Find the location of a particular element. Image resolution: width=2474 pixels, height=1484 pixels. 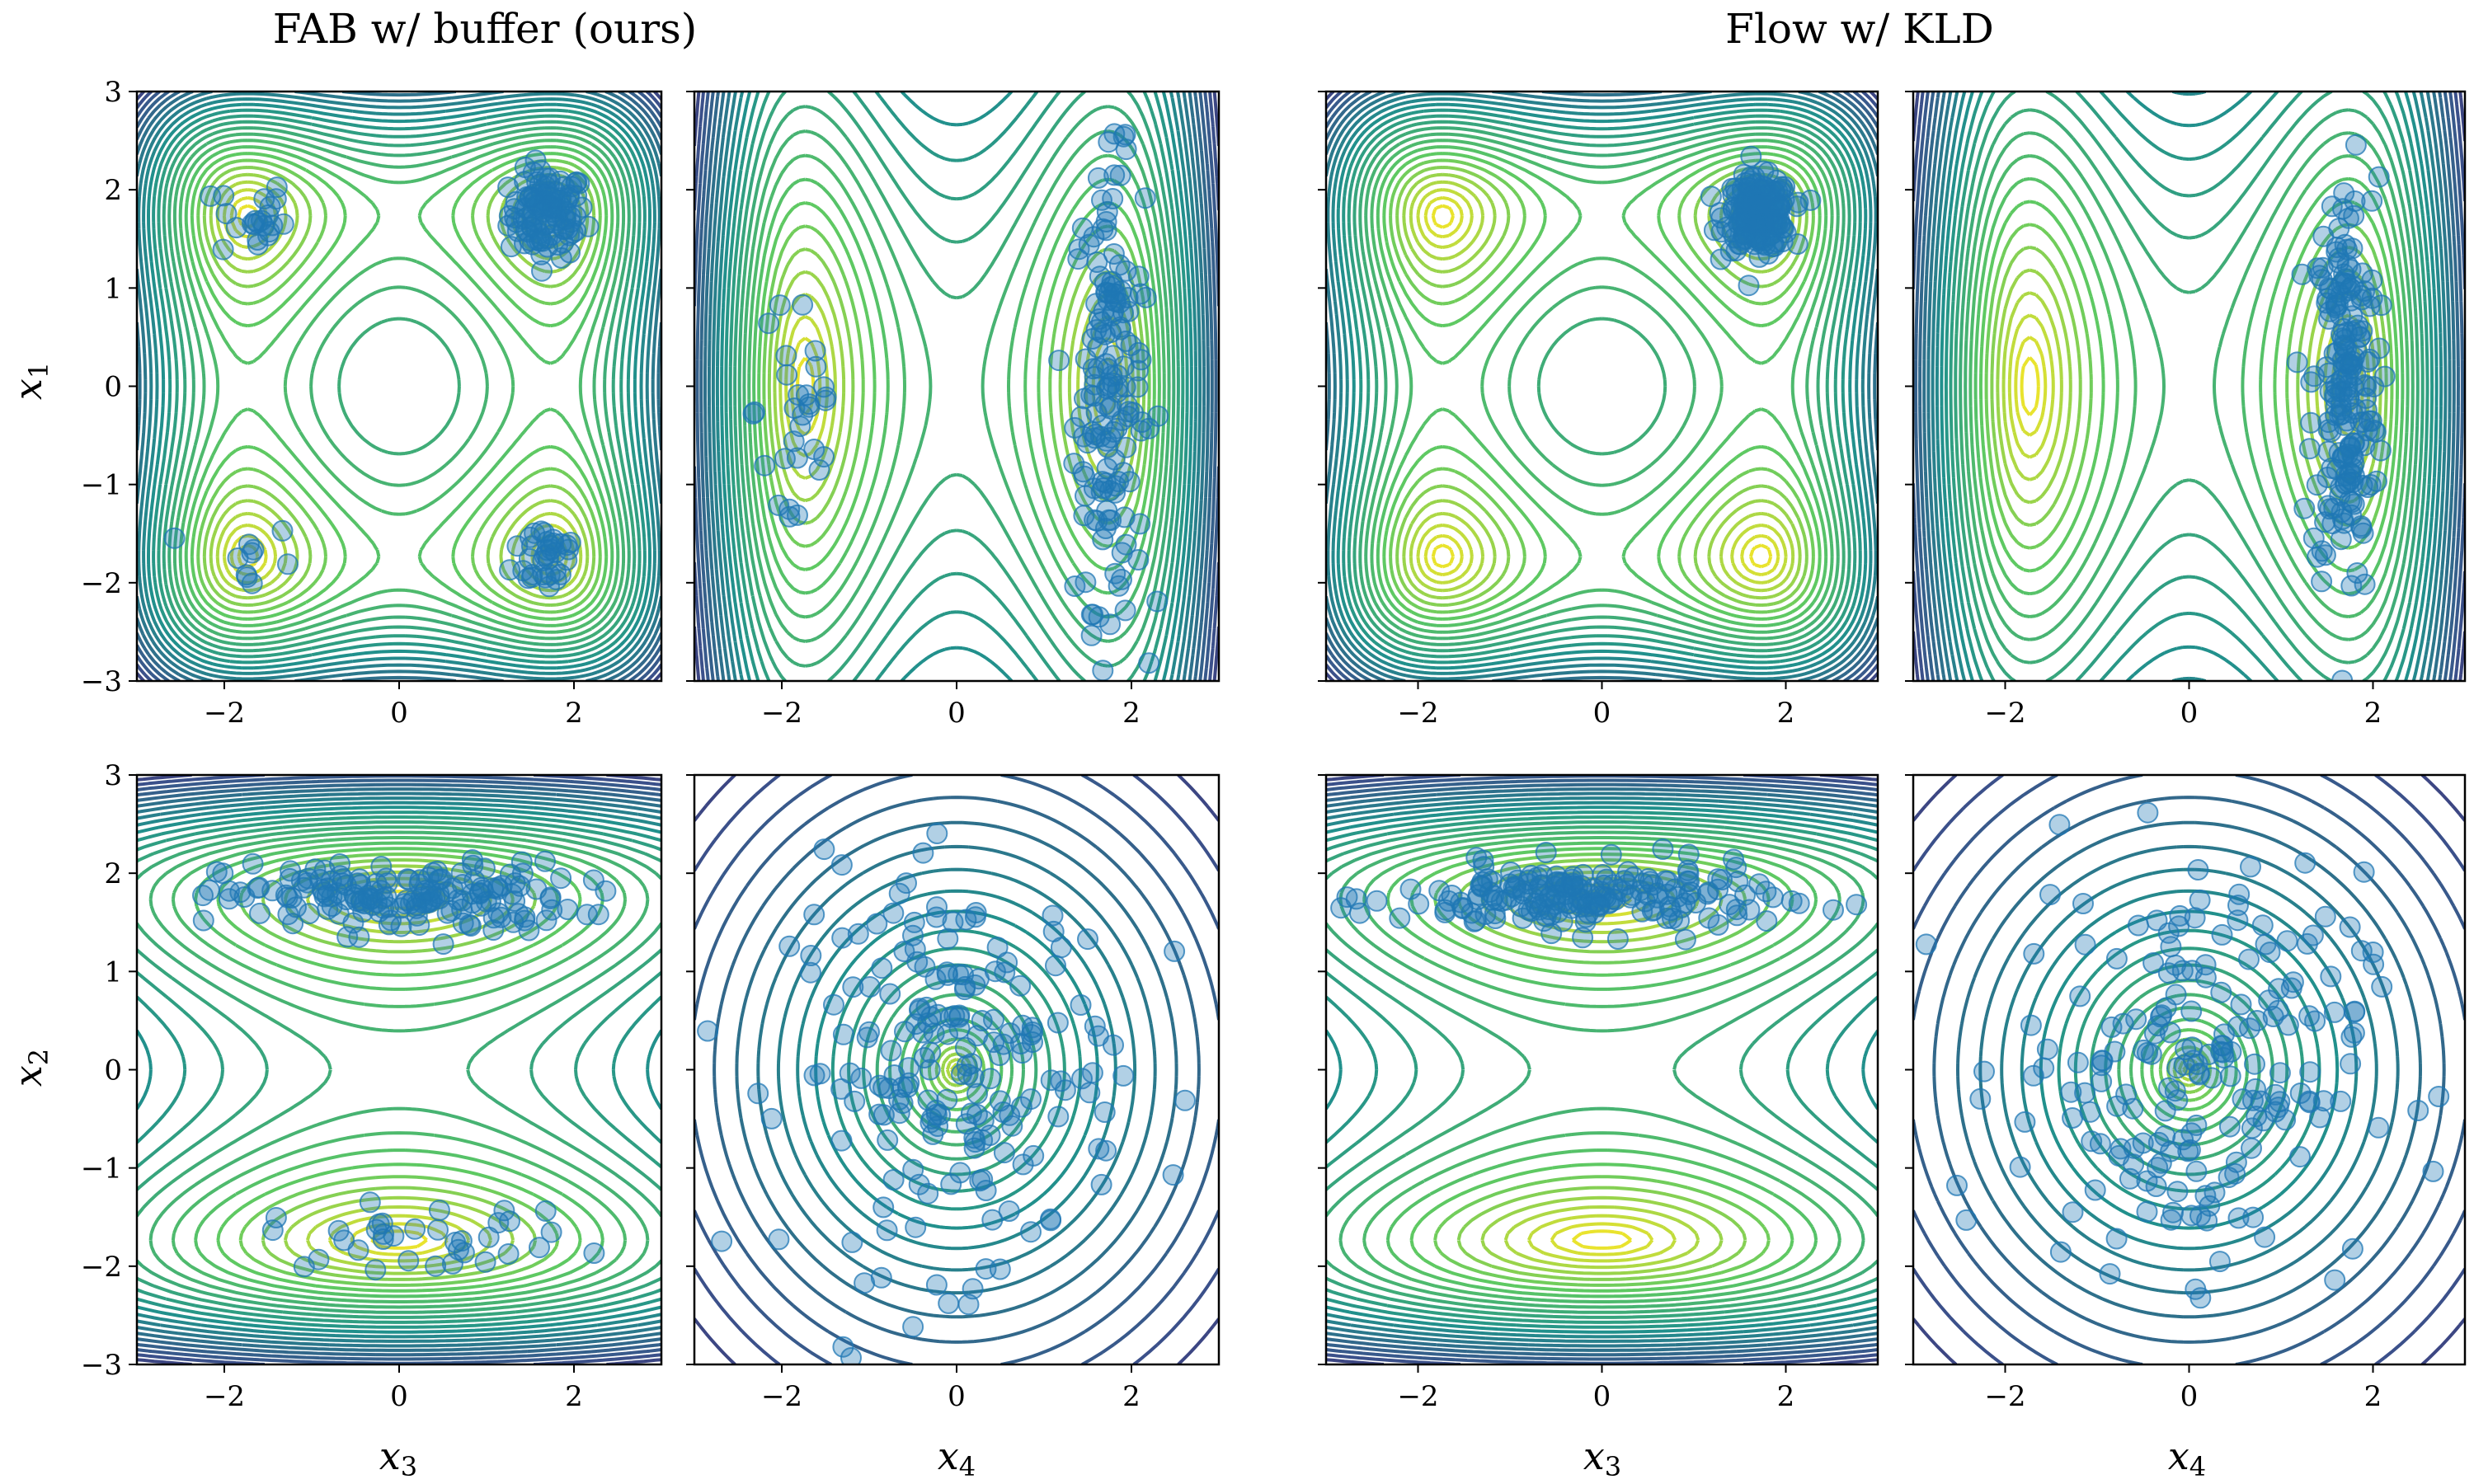

x-tick-label: 0 is located at coordinates (957, 1396).